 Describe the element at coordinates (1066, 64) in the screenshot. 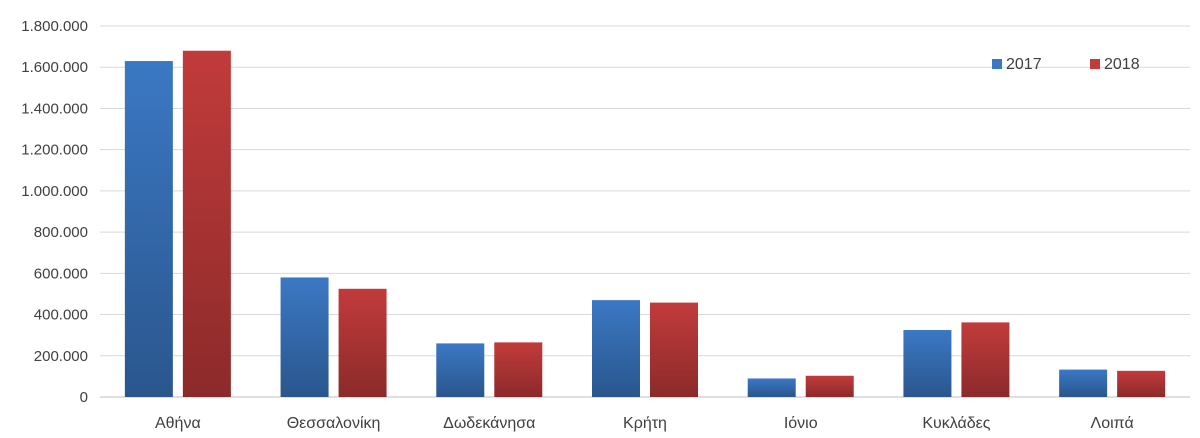

I see `legend: 2017 2018` at that location.